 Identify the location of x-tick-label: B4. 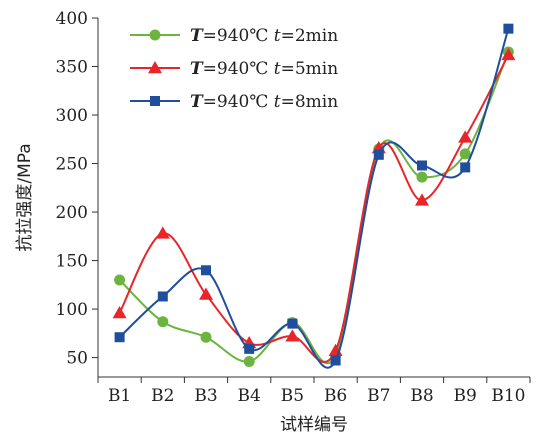
(249, 396).